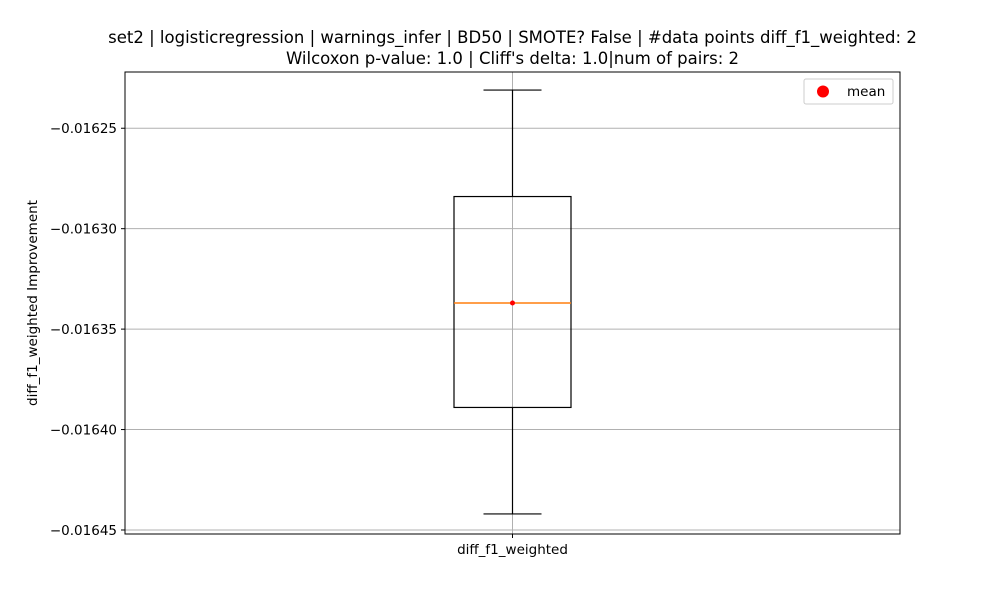 Image resolution: width=1000 pixels, height=600 pixels. What do you see at coordinates (512, 550) in the screenshot?
I see `x-tick-label: diff_f1_weighted` at bounding box center [512, 550].